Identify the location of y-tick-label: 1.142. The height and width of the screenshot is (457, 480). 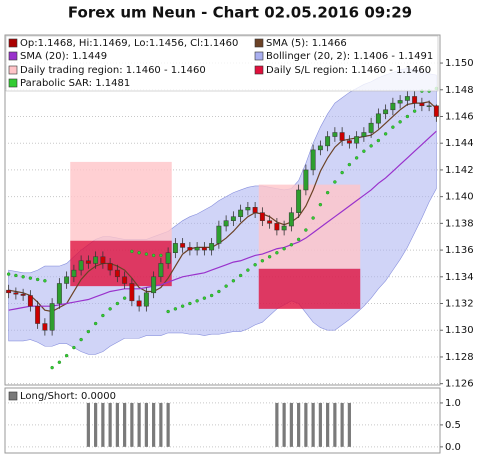
(459, 170).